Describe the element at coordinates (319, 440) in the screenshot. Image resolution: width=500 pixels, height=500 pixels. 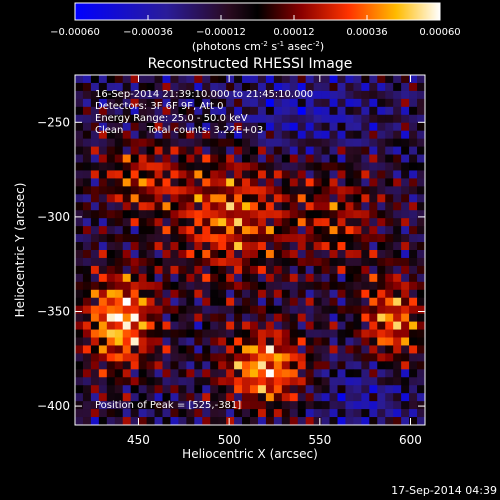
I see `x-tick-label: 550` at that location.